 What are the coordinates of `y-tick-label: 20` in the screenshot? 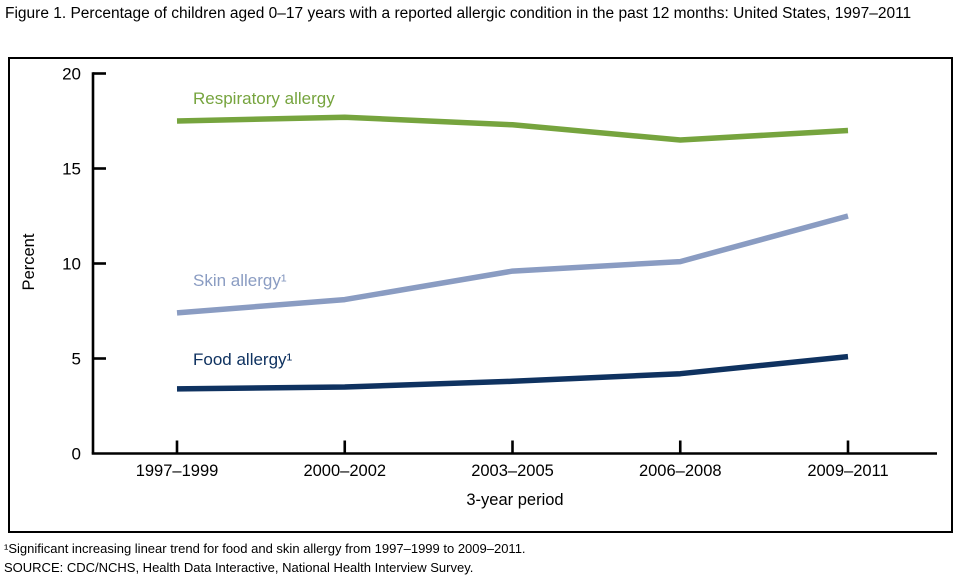 It's located at (71, 74).